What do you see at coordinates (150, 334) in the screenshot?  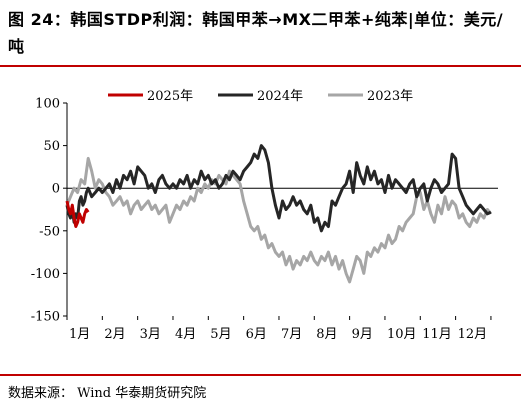 I see `x-tick-label: 3月` at bounding box center [150, 334].